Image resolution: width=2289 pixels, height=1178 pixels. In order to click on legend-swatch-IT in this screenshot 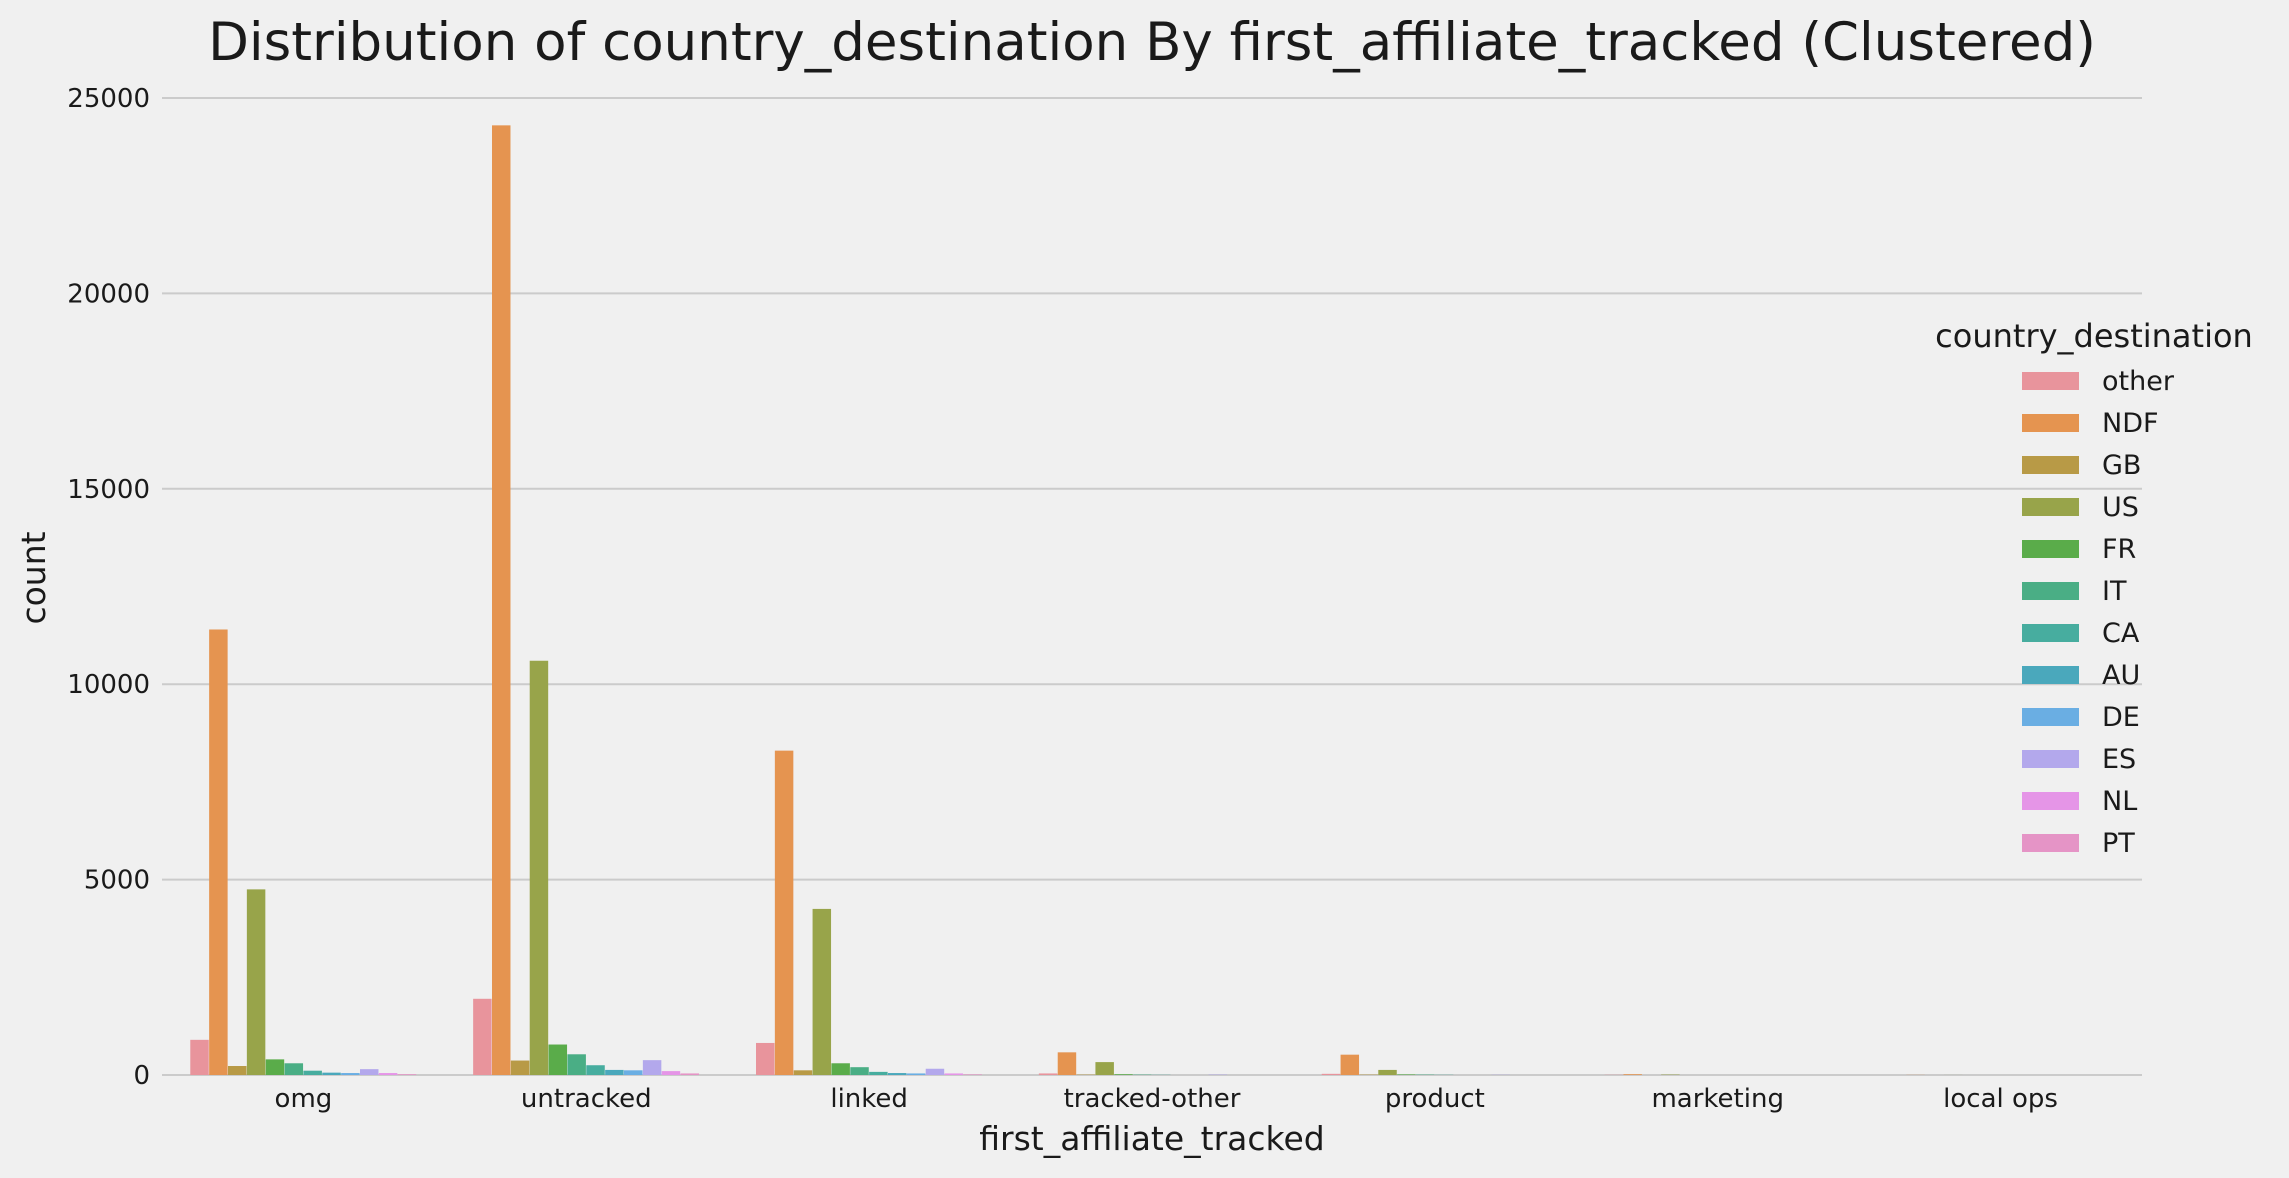, I will do `click(2050, 591)`.